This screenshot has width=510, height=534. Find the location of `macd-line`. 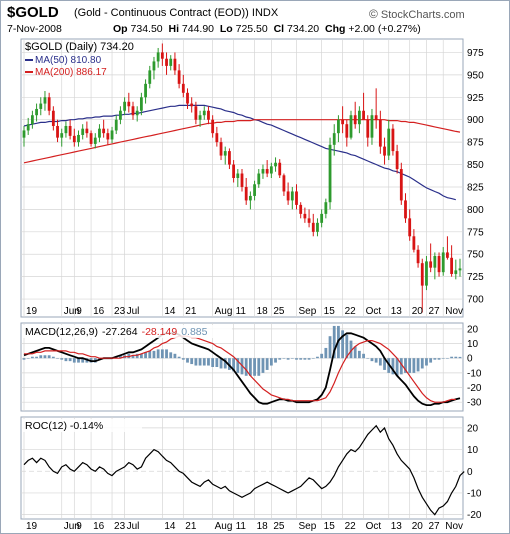

macd-line is located at coordinates (242, 369).